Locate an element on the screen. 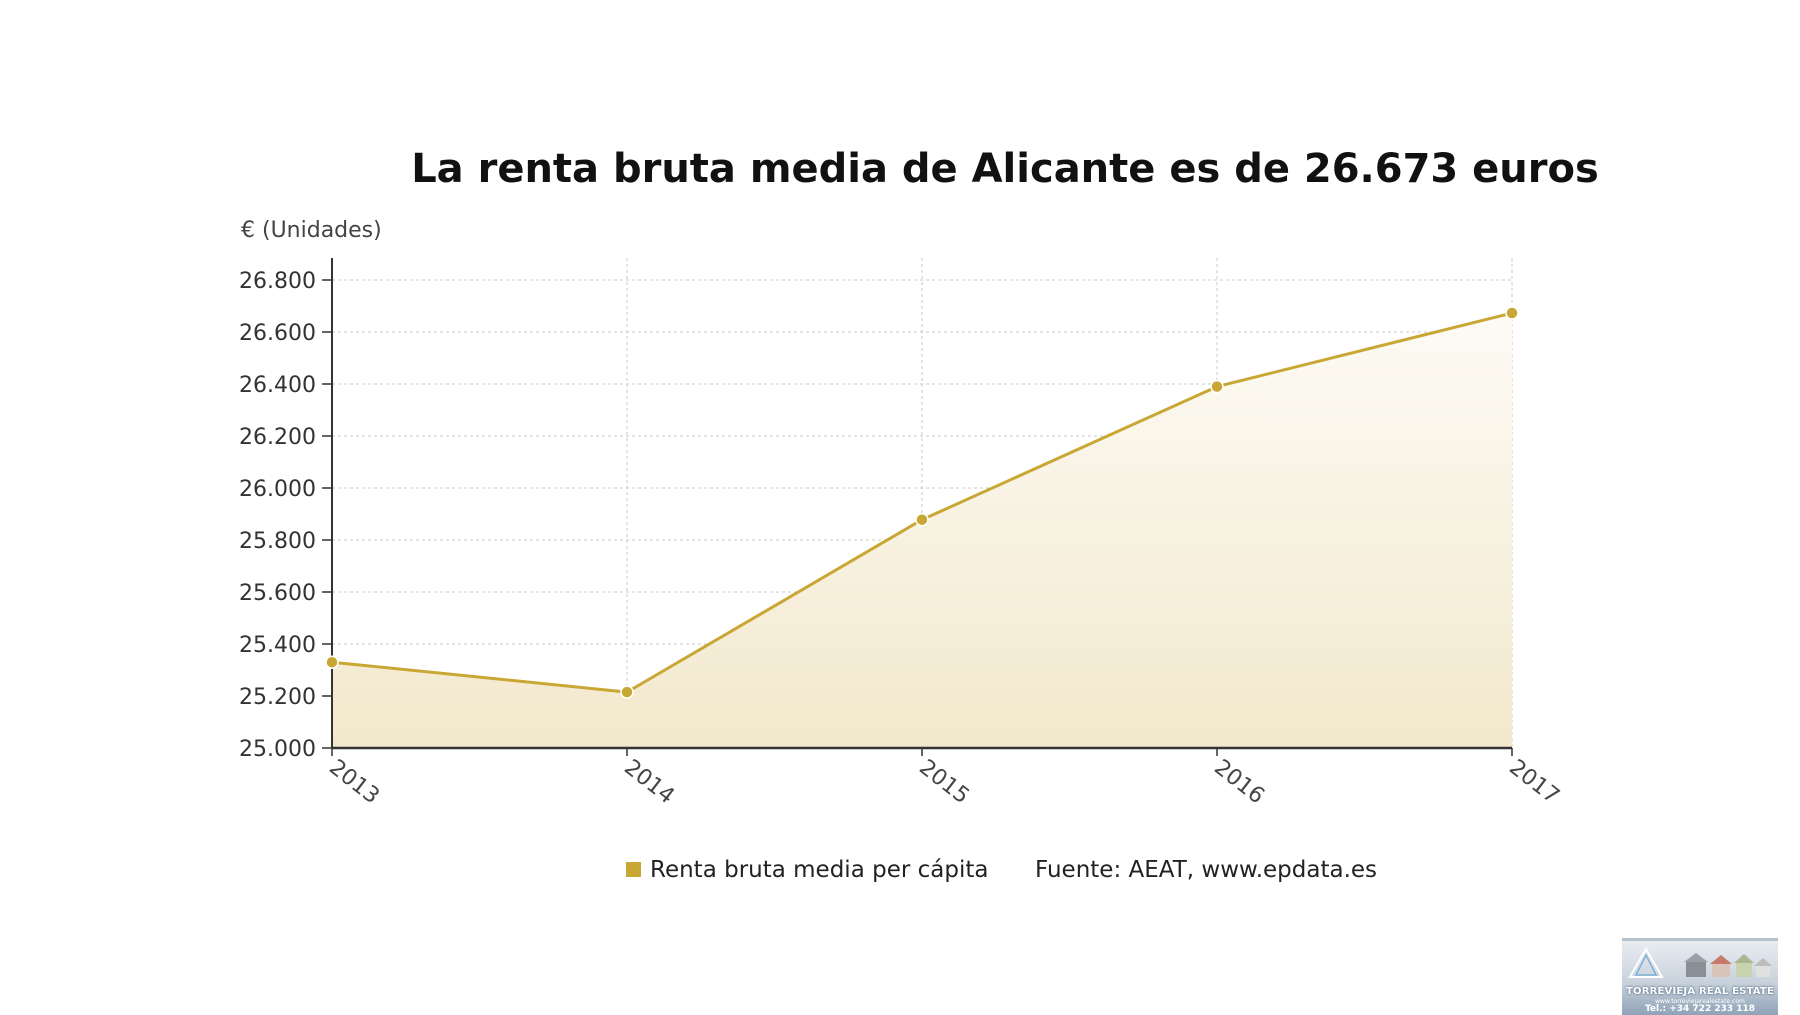 This screenshot has height=1015, width=1800. y-tick-label: 26.200 is located at coordinates (277, 437).